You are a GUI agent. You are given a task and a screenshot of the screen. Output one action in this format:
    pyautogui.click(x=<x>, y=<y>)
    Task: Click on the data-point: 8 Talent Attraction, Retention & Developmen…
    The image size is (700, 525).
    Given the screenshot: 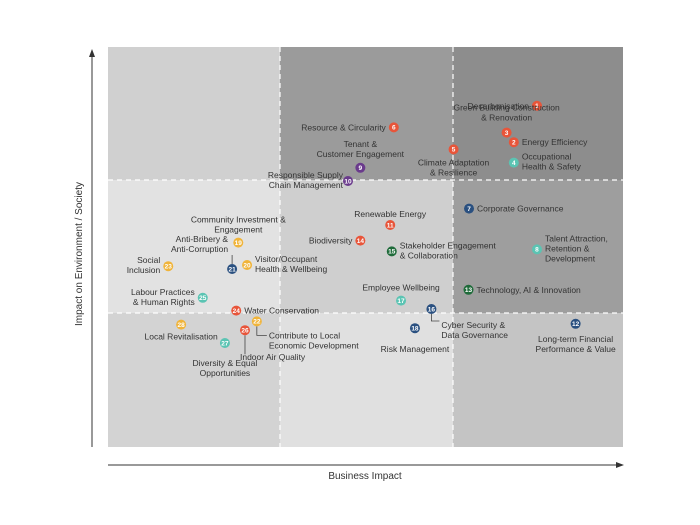 What is the action you would take?
    pyautogui.click(x=569, y=248)
    